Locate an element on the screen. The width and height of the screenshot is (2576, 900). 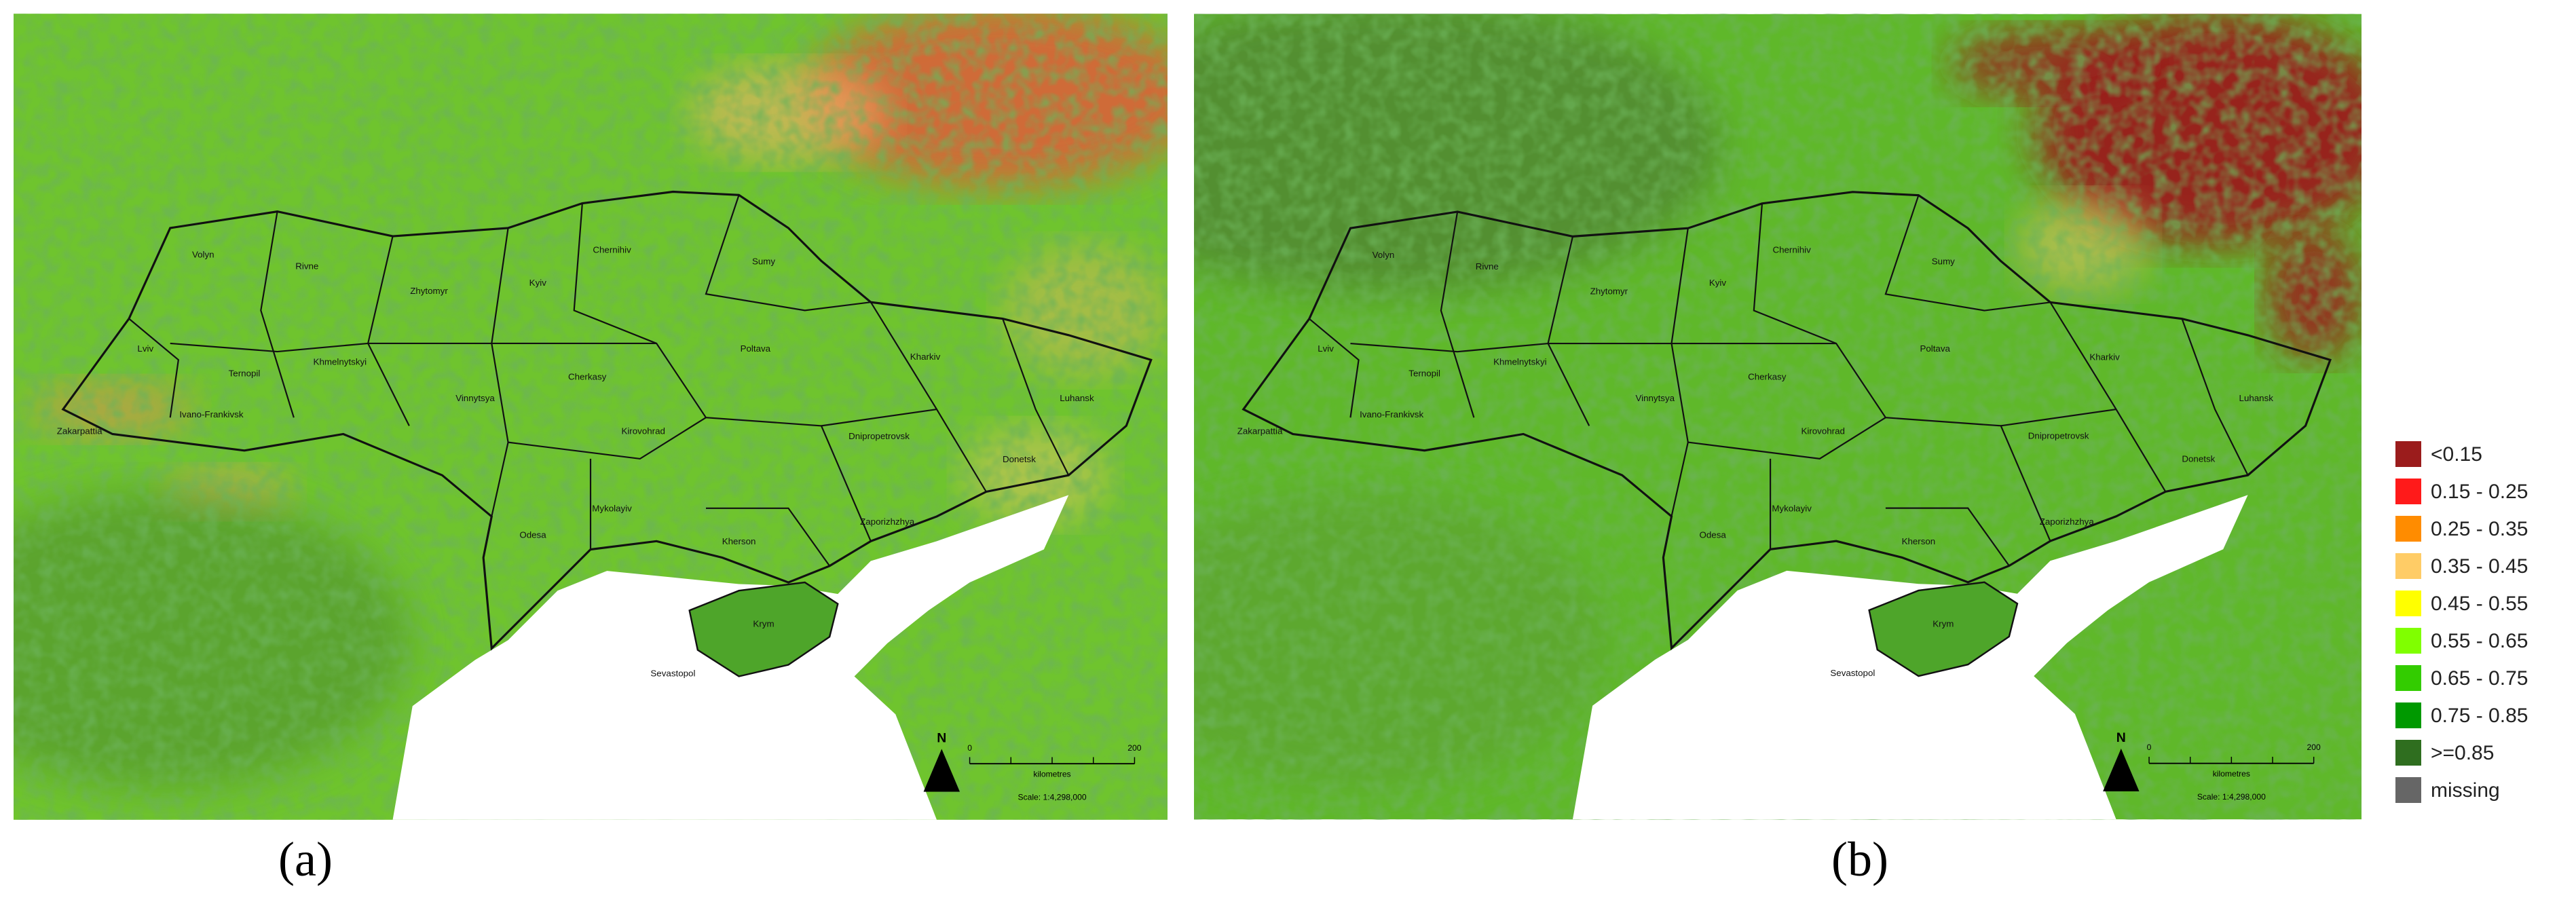
region-label: Volyn is located at coordinates (1384, 255).